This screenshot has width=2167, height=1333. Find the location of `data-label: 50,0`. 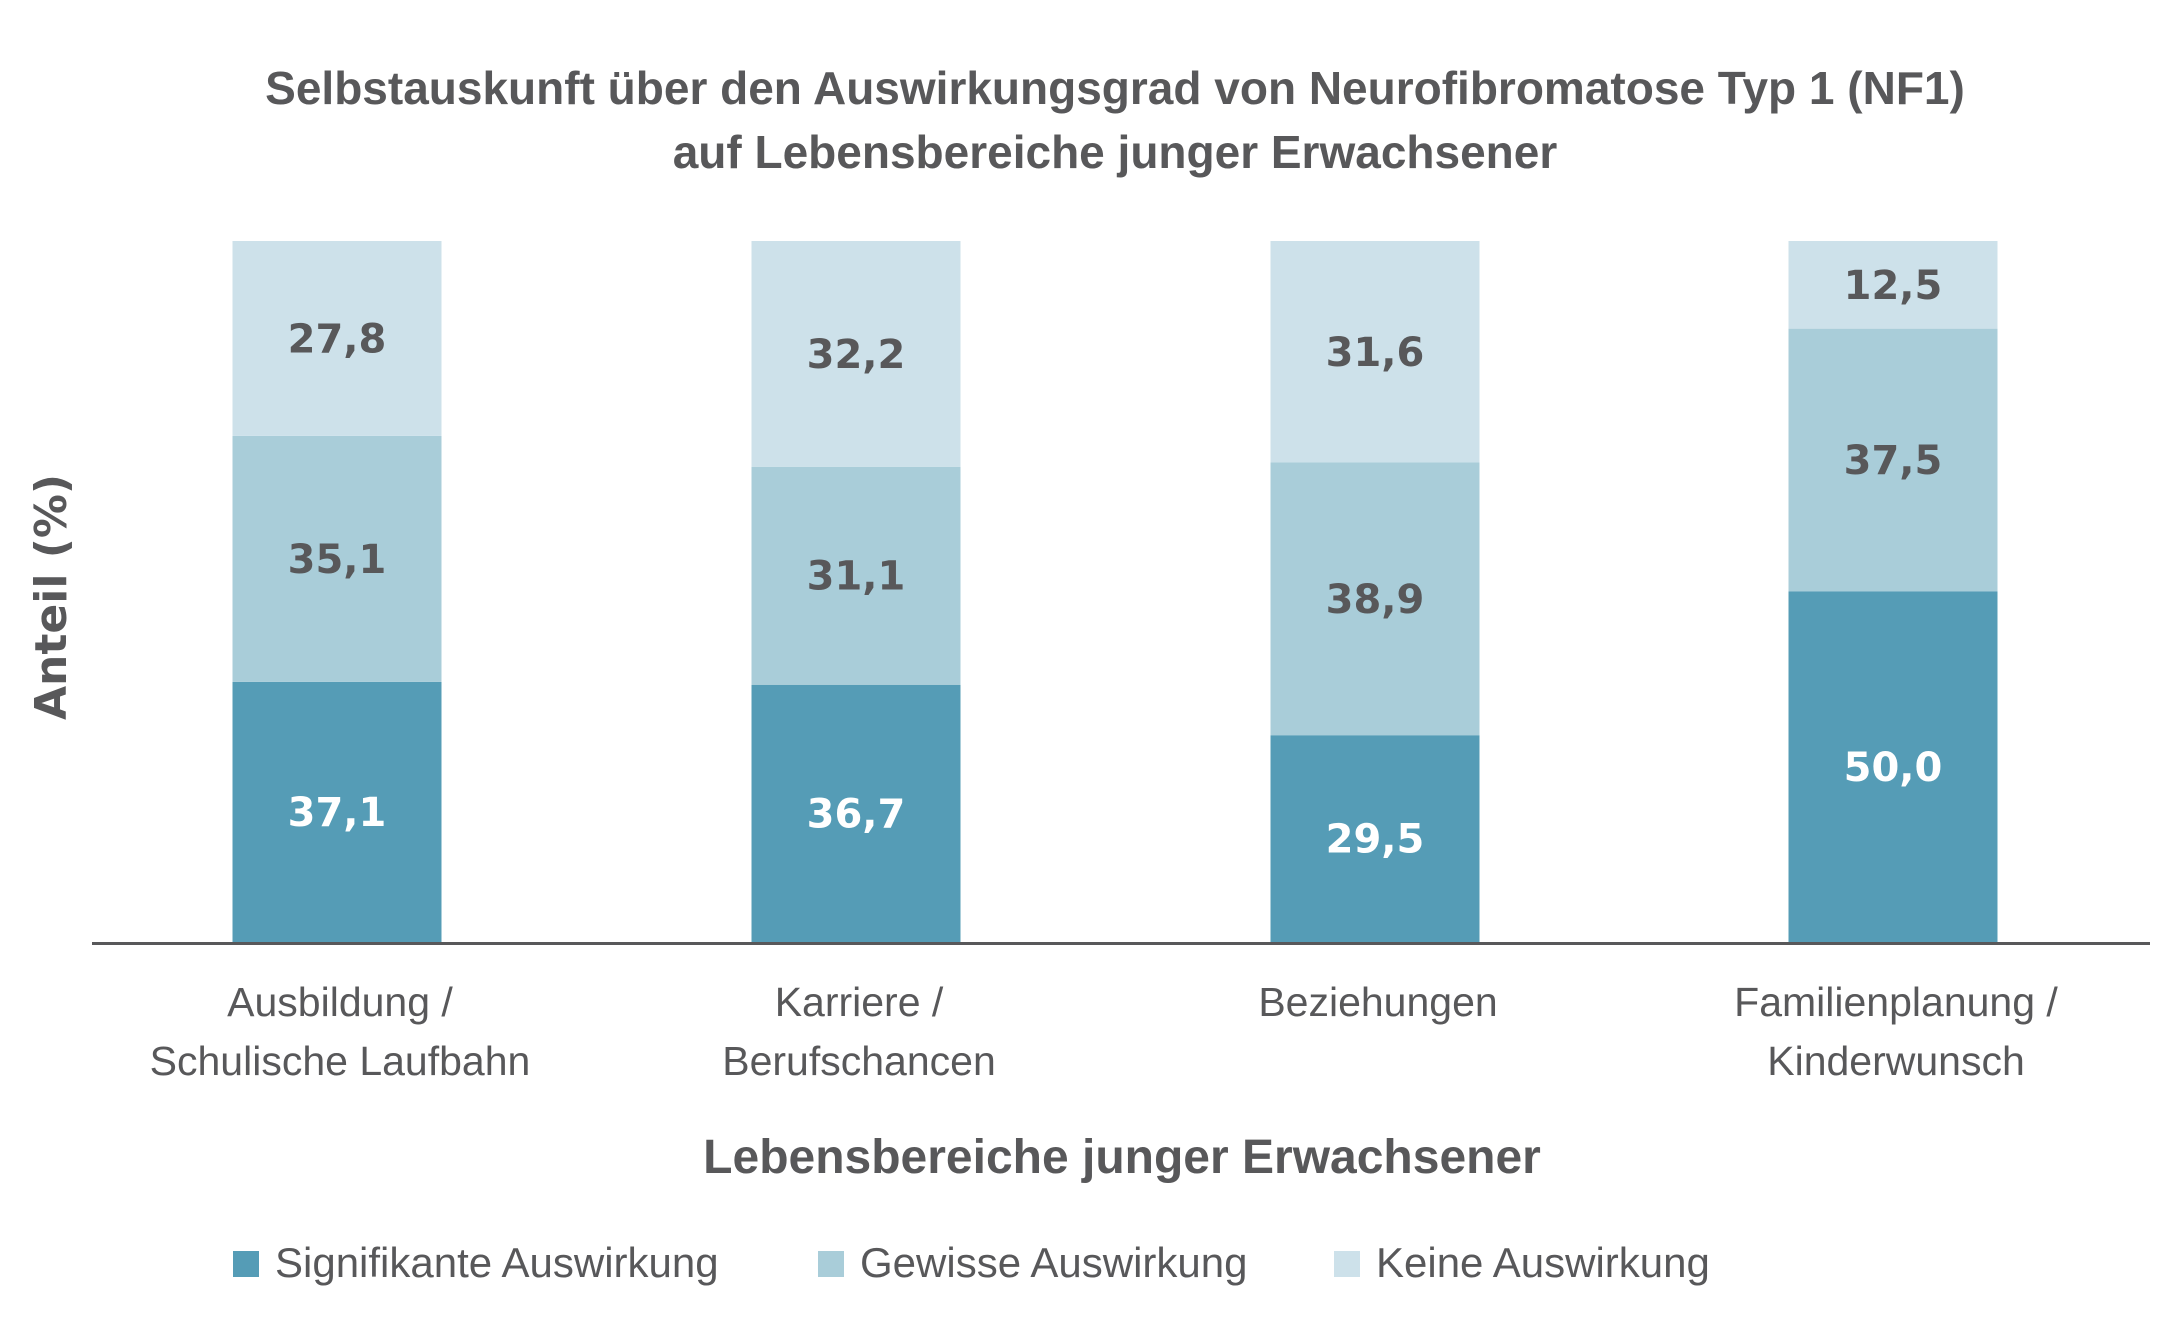

data-label: 50,0 is located at coordinates (1893, 768).